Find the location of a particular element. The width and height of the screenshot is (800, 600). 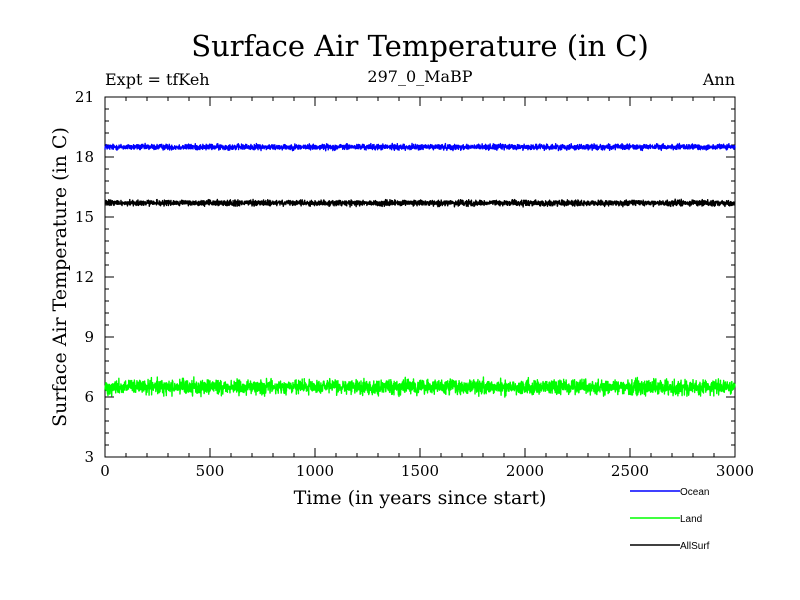

legend-label-ocean: Ocean is located at coordinates (694, 492).